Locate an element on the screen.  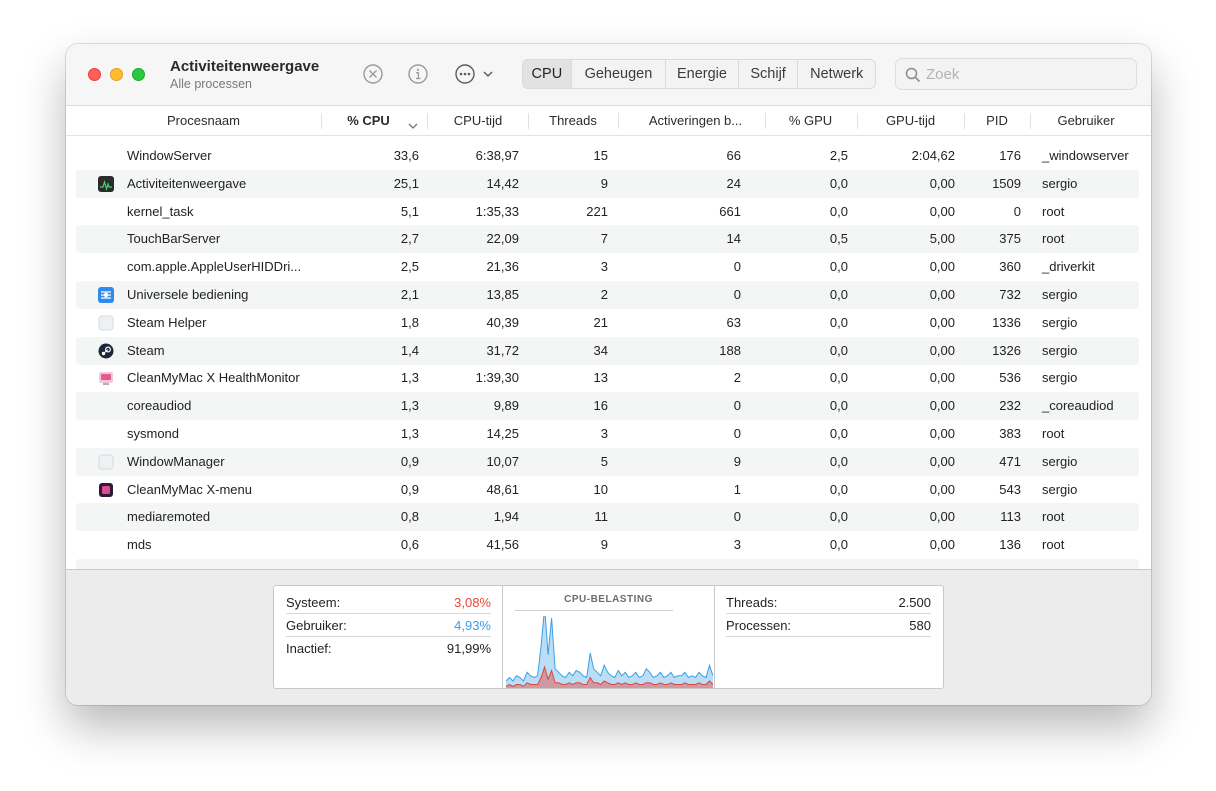
cell-cpu-time: 48,61 is located at coordinates (502, 489).